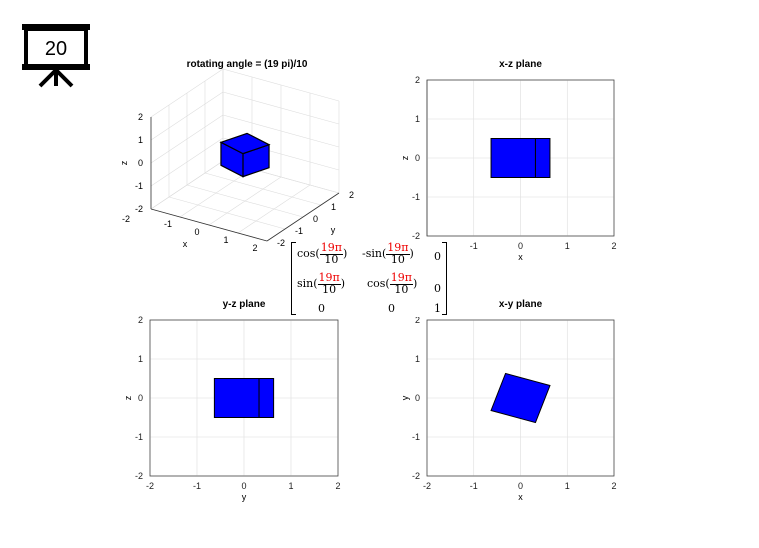 This screenshot has height=548, width=759. What do you see at coordinates (244, 497) in the screenshot?
I see `x-axis-label: y` at bounding box center [244, 497].